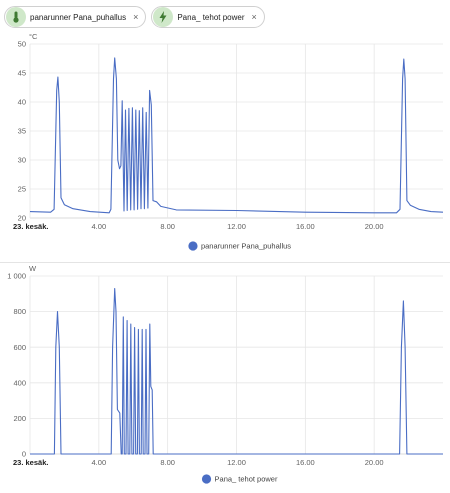 Image resolution: width=450 pixels, height=493 pixels. I want to click on y-tick-label: 400, so click(19, 382).